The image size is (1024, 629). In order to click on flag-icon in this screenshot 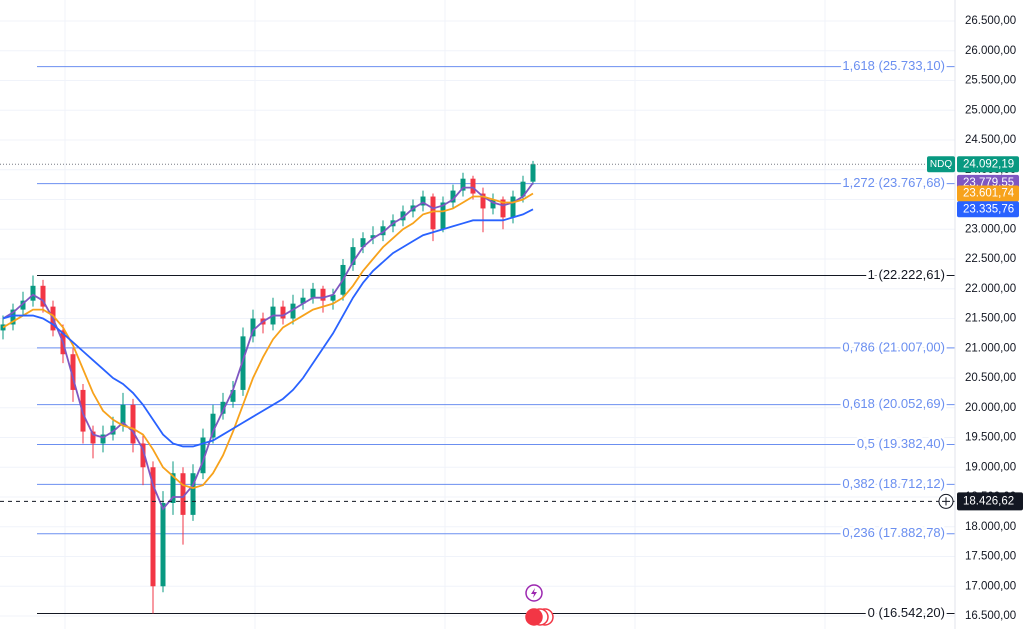, I will do `click(534, 617)`.